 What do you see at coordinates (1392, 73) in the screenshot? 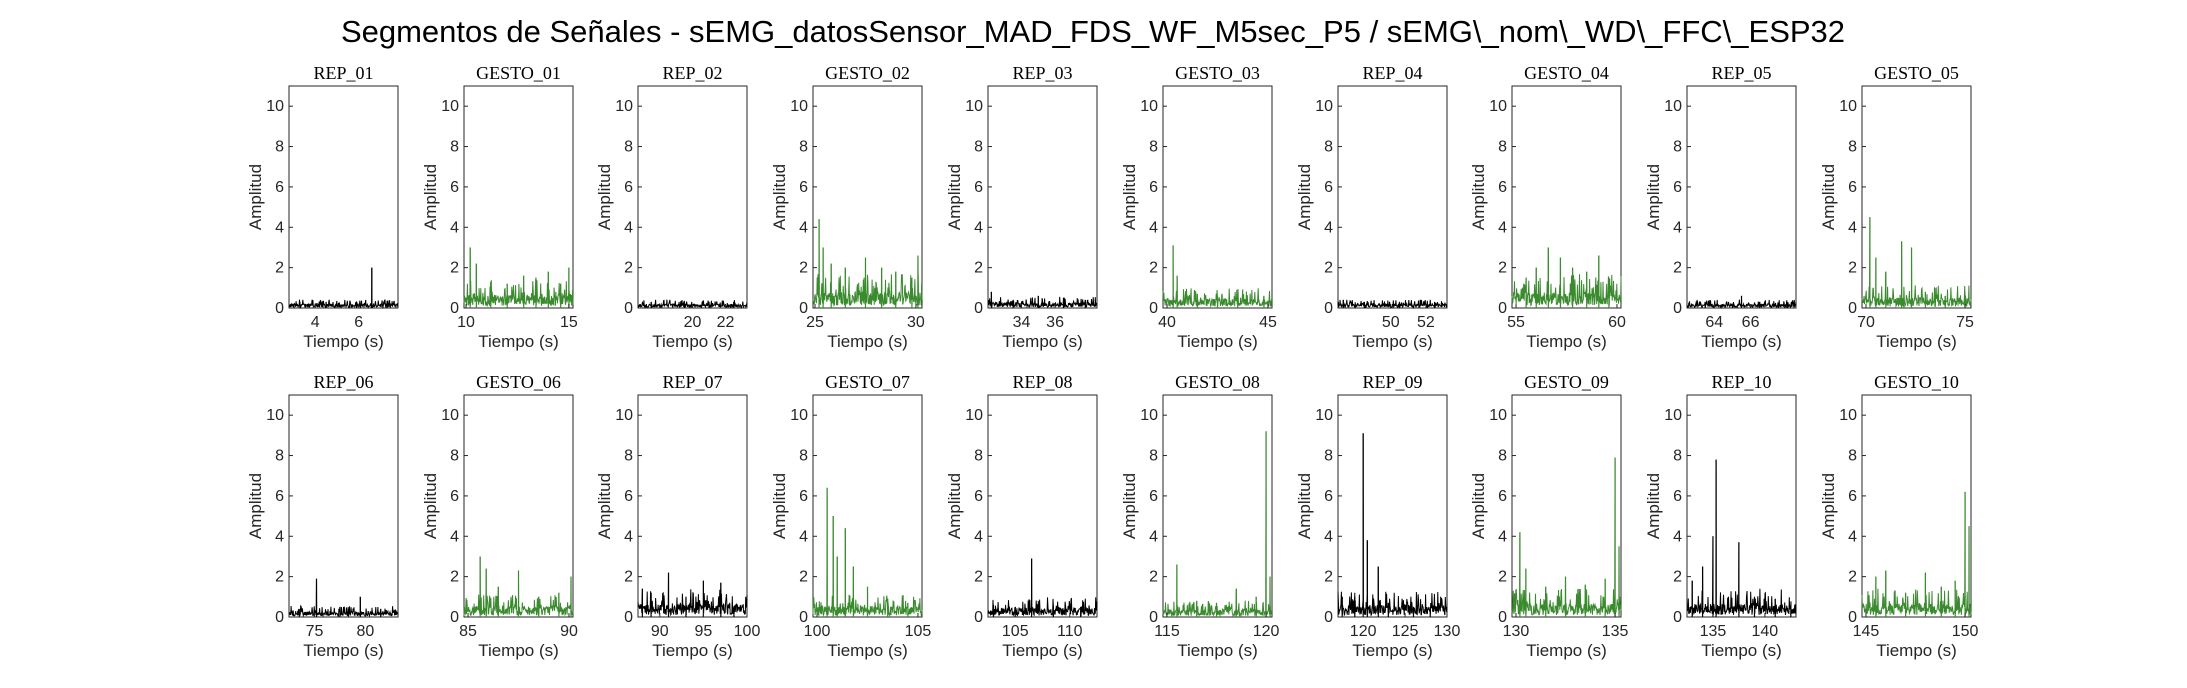
I see `subplot-title: REP_04` at bounding box center [1392, 73].